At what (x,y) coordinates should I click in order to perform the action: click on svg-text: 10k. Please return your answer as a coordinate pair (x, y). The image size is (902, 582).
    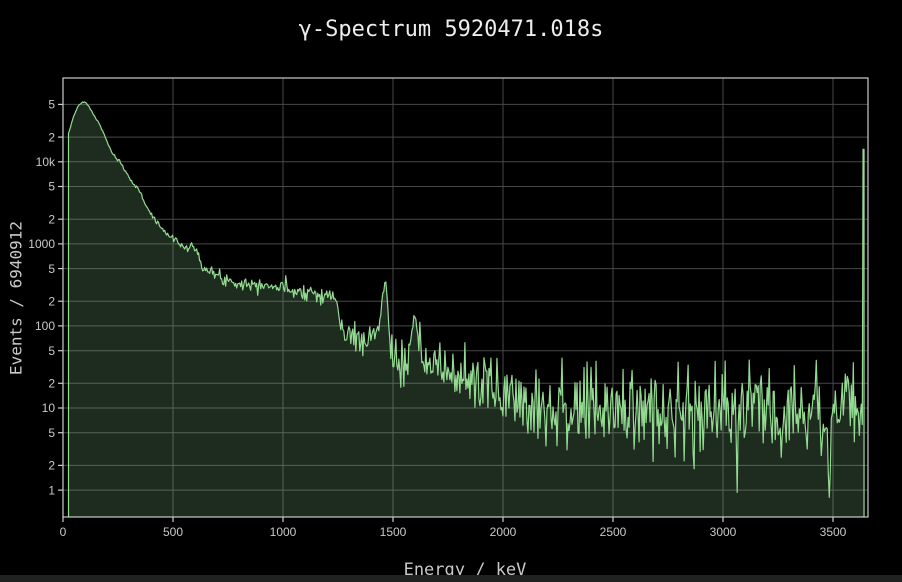
    Looking at the image, I should click on (46, 162).